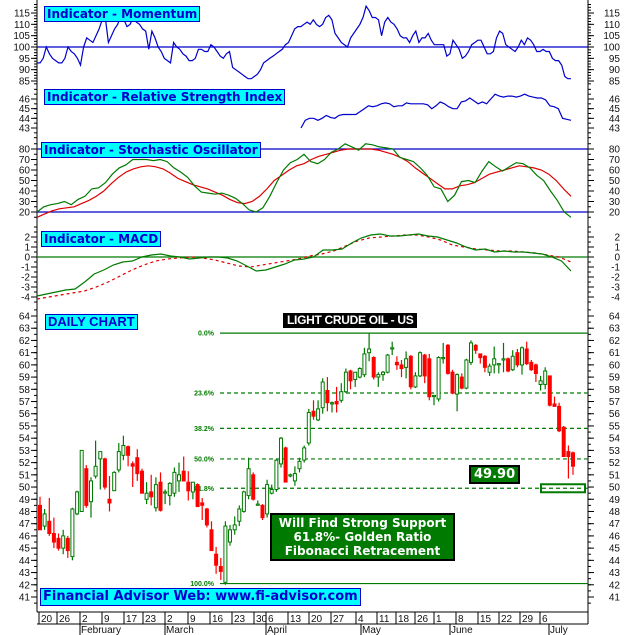  I want to click on y-tick-label-left: 58, so click(25, 390).